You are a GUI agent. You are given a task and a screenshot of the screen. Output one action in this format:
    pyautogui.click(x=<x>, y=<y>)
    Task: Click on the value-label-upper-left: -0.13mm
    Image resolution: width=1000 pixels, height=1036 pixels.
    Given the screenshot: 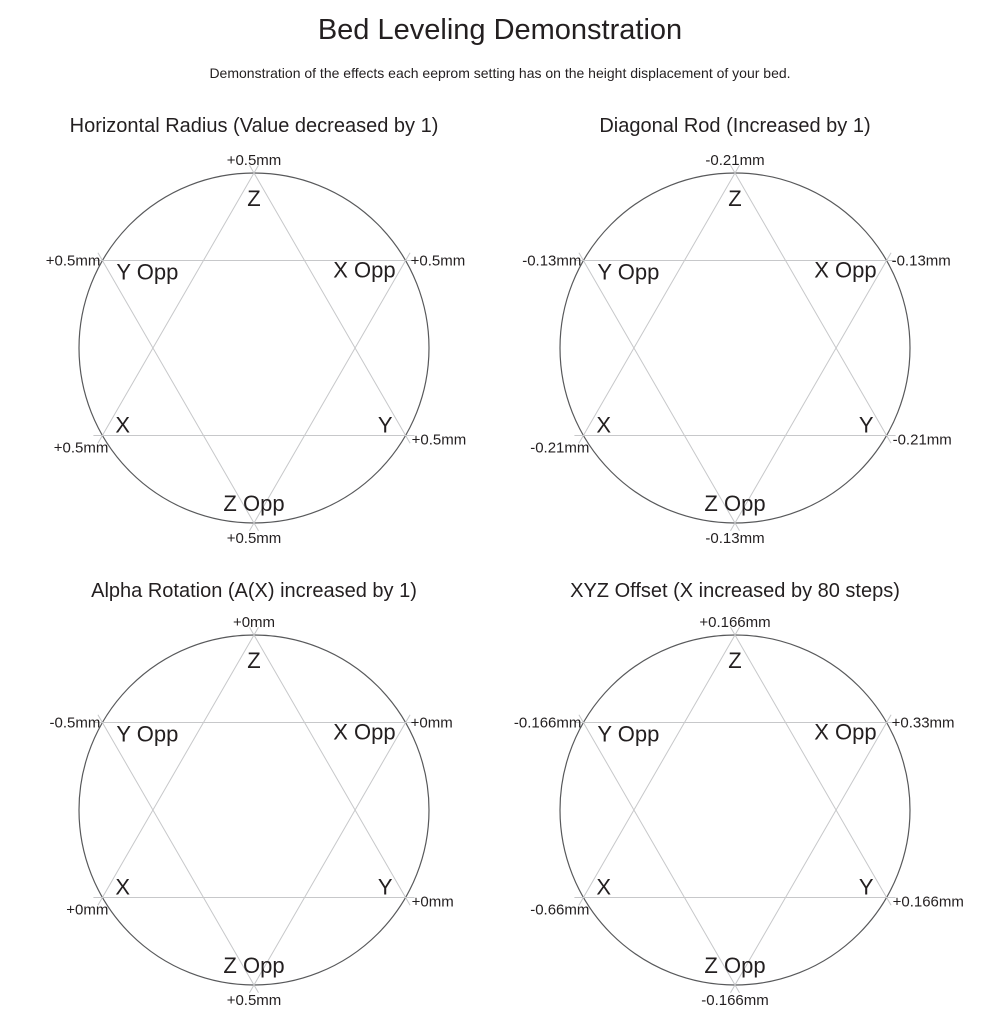 What is the action you would take?
    pyautogui.click(x=551, y=261)
    